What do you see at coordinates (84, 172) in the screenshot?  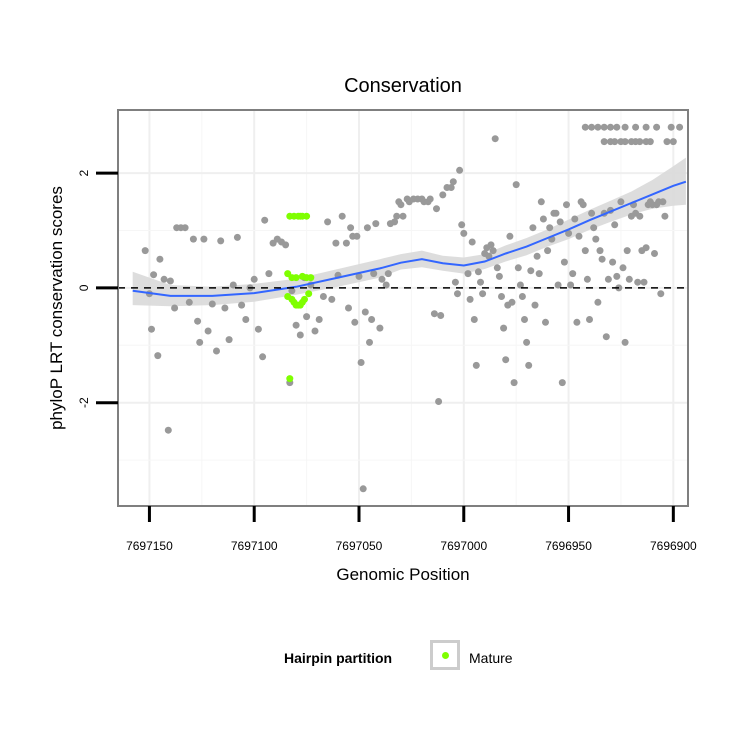 I see `y-tick-label: 2` at bounding box center [84, 172].